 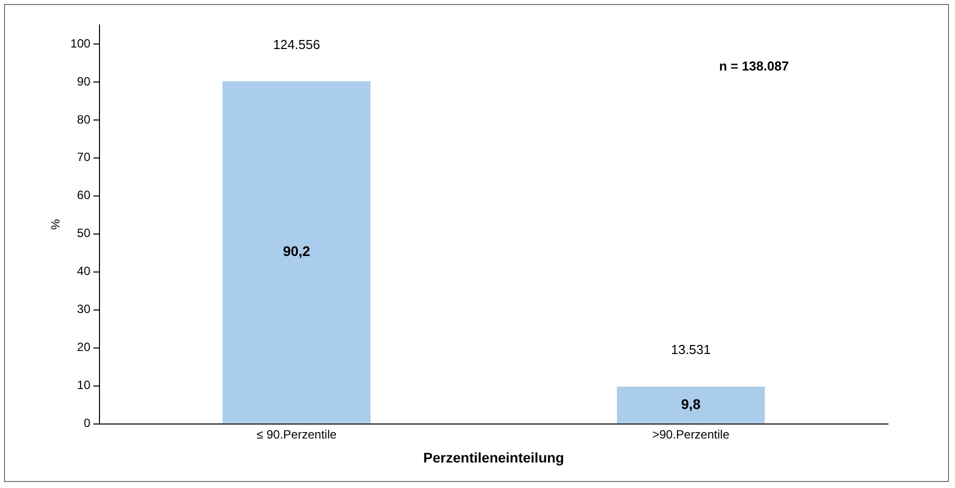 I want to click on data-label: 9,8, so click(x=691, y=404).